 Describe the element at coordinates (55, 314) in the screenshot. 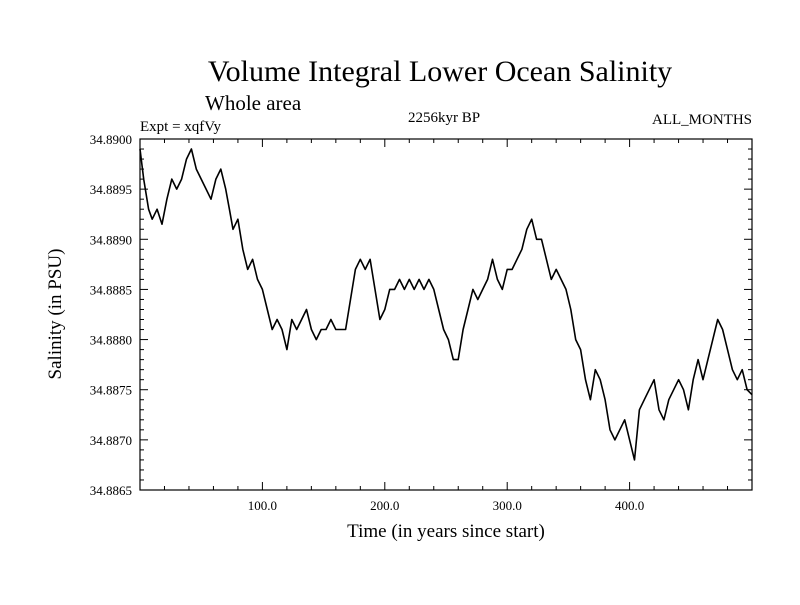

I see `y-axis-label: Salinity (in PSU)` at that location.